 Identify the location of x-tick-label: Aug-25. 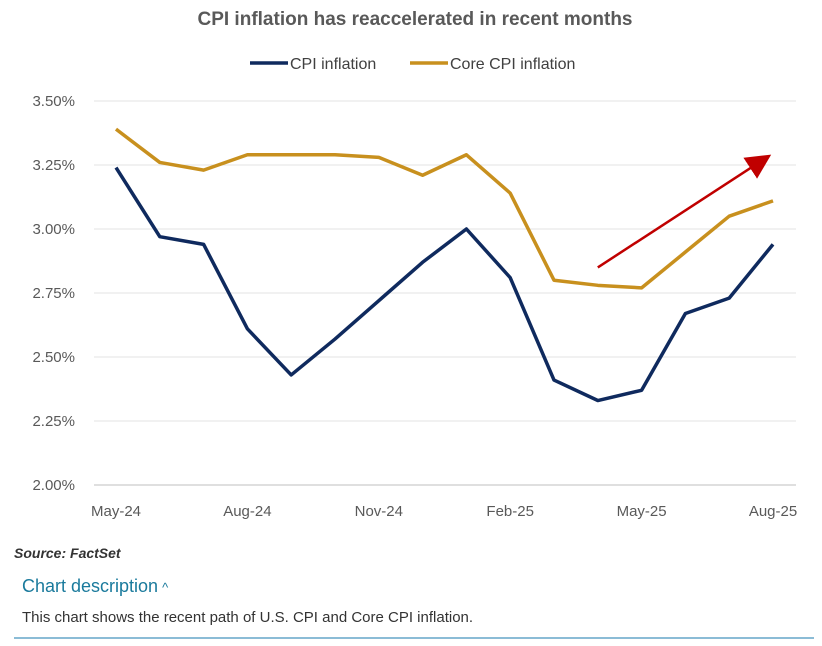
(773, 511).